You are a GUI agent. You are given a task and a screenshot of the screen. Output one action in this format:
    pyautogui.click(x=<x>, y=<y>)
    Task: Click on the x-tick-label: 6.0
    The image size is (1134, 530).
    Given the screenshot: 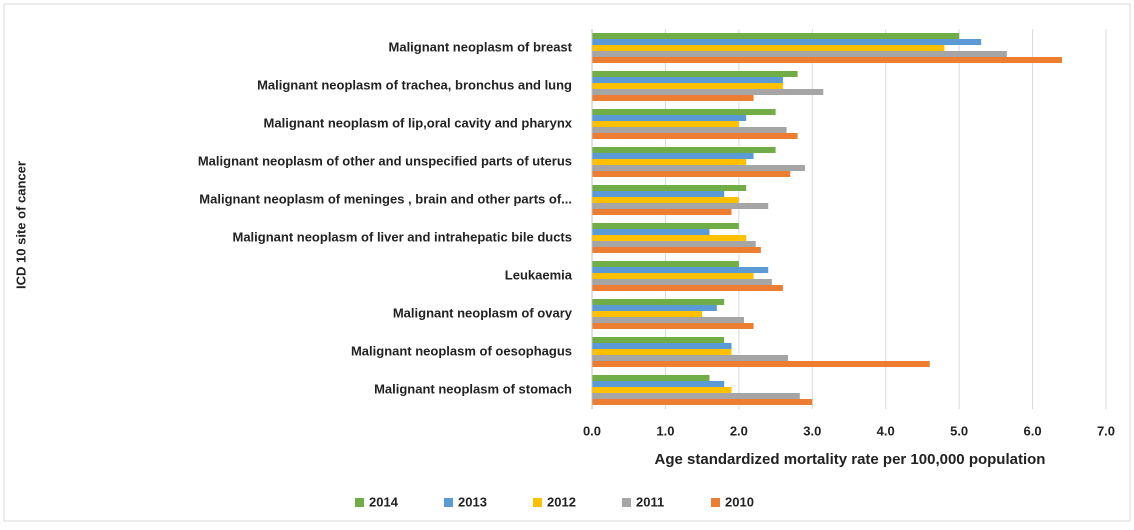 What is the action you would take?
    pyautogui.click(x=1033, y=430)
    